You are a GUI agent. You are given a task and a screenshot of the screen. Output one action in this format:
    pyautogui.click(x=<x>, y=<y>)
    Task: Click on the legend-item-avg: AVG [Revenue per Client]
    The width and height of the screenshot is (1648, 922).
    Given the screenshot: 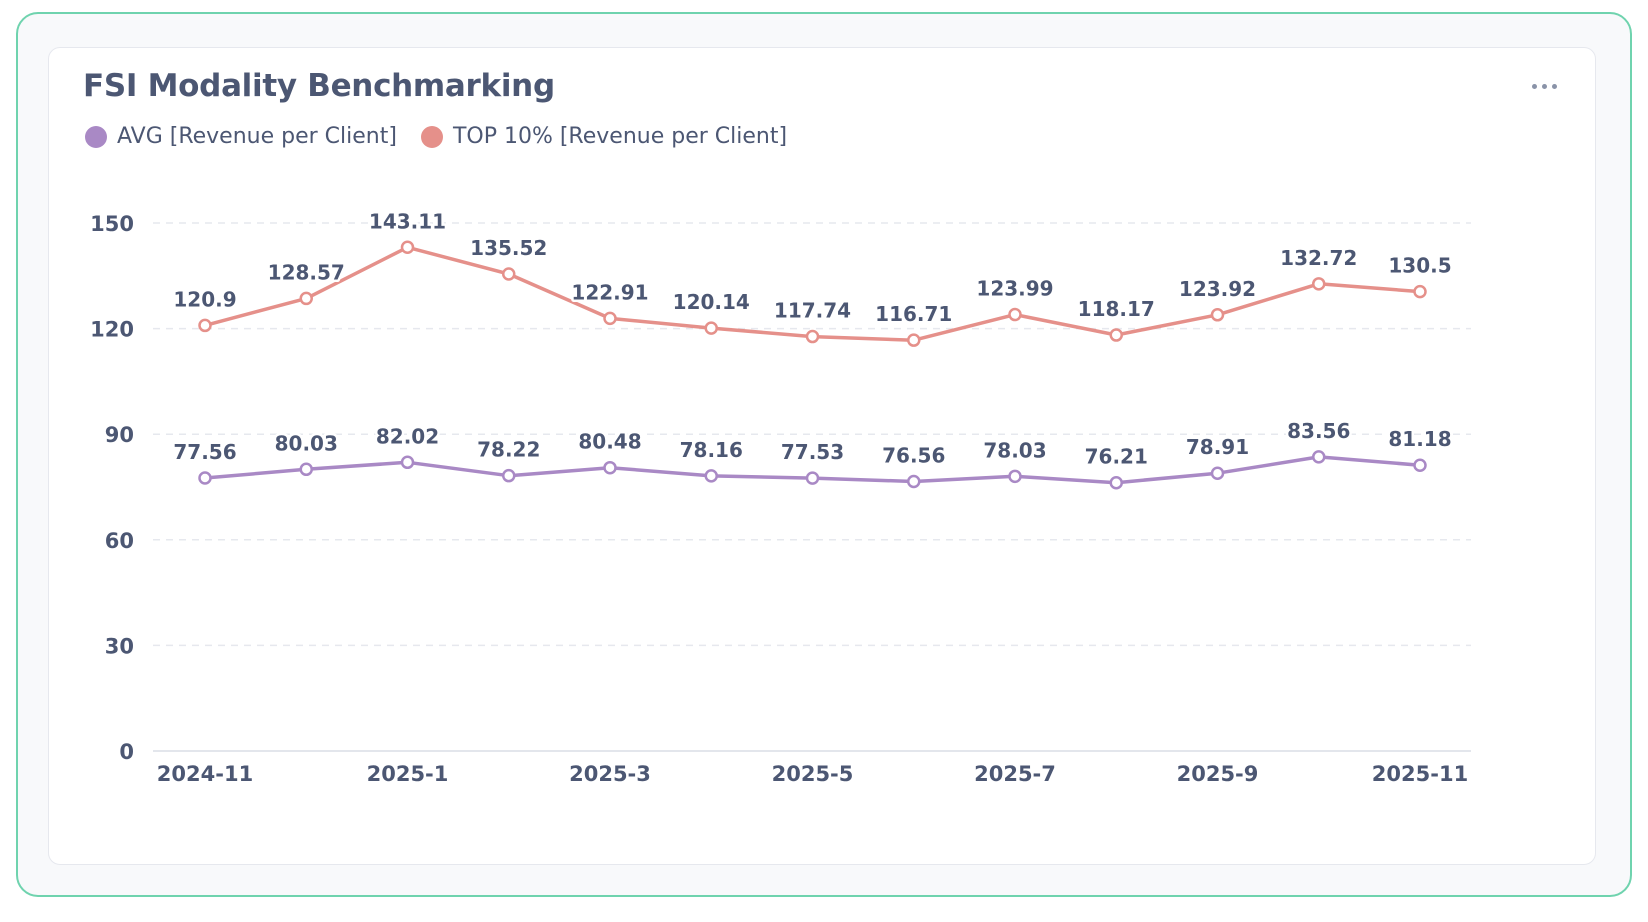 What is the action you would take?
    pyautogui.click(x=241, y=136)
    